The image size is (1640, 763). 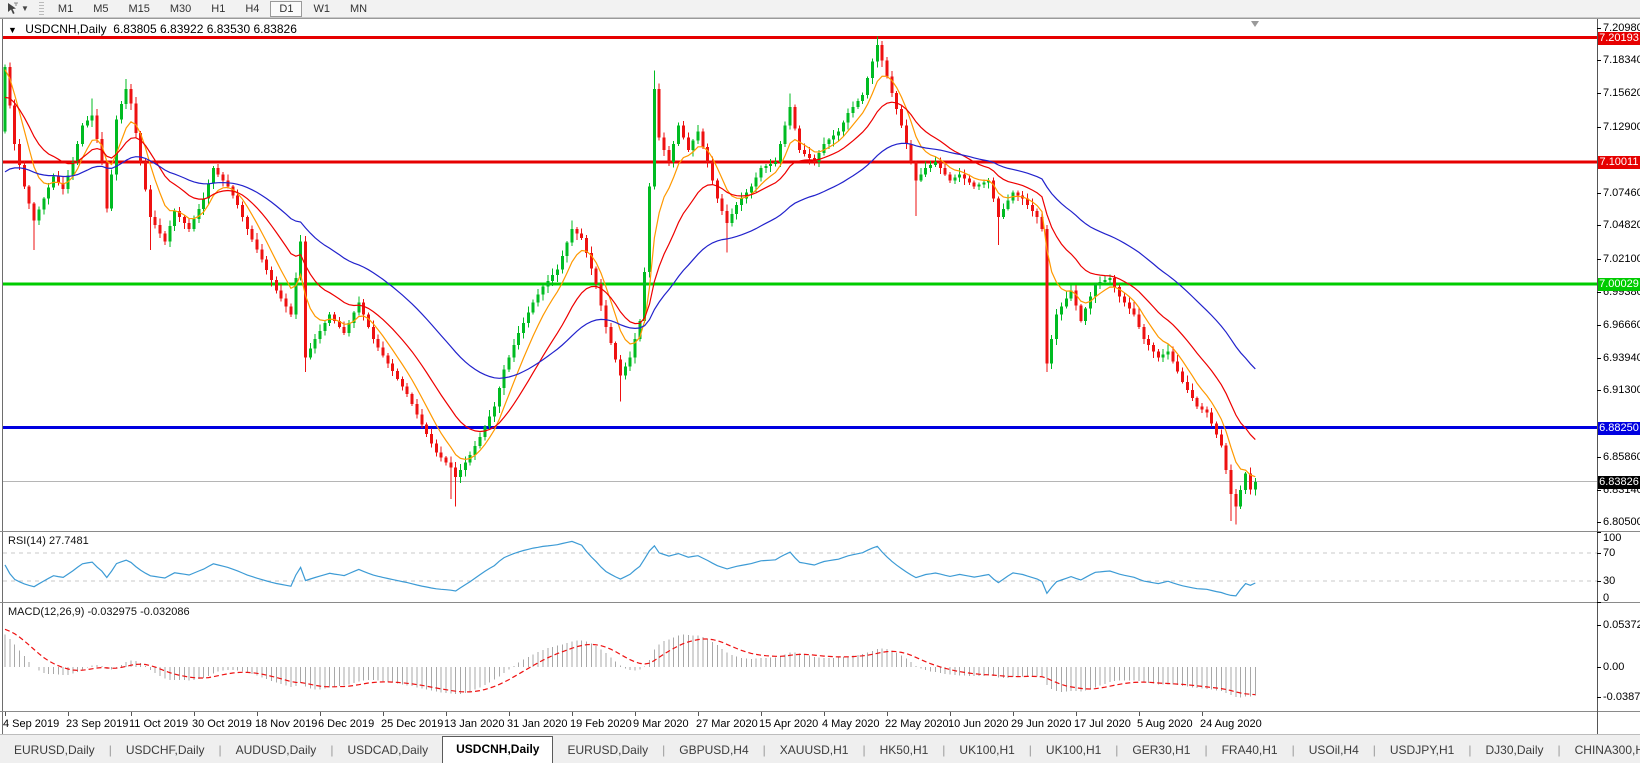 What do you see at coordinates (1621, 126) in the screenshot?
I see `price-axis-label: 7.12900` at bounding box center [1621, 126].